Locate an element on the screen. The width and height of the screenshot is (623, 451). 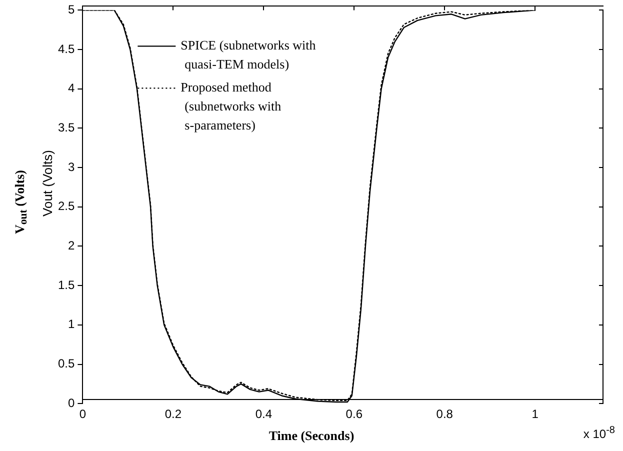
x-tick-label: 0.2 is located at coordinates (173, 414).